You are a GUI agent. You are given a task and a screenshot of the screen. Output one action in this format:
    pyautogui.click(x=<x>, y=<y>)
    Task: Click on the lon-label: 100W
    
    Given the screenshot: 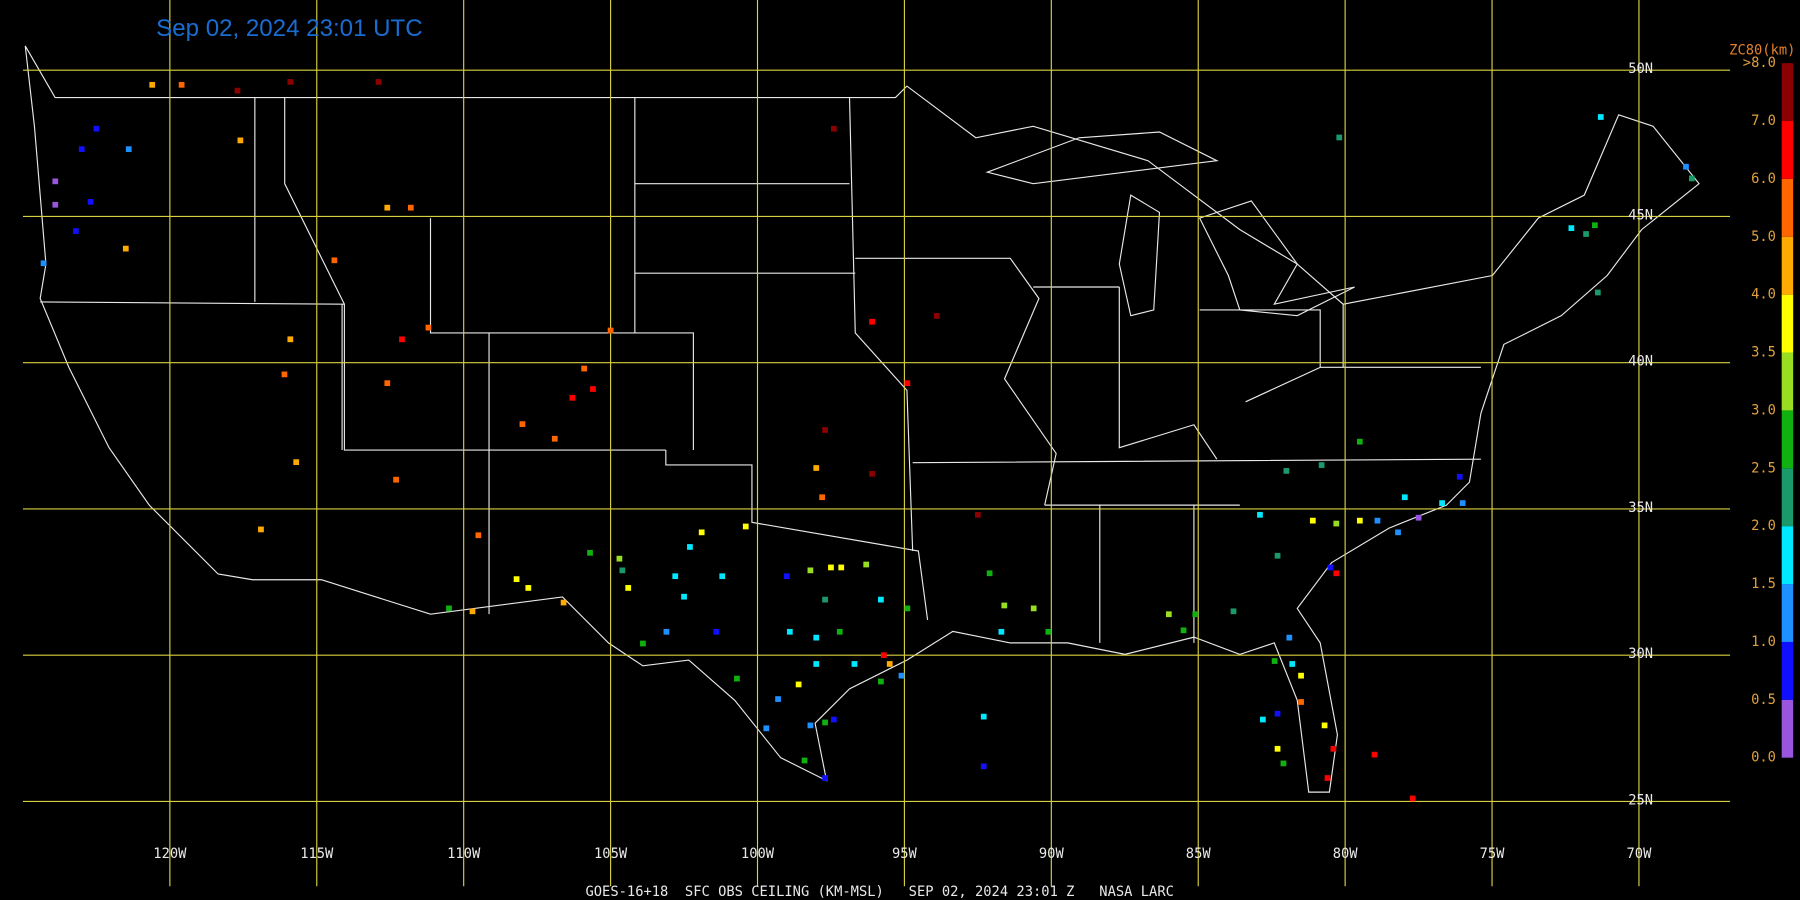 What is the action you would take?
    pyautogui.click(x=758, y=854)
    